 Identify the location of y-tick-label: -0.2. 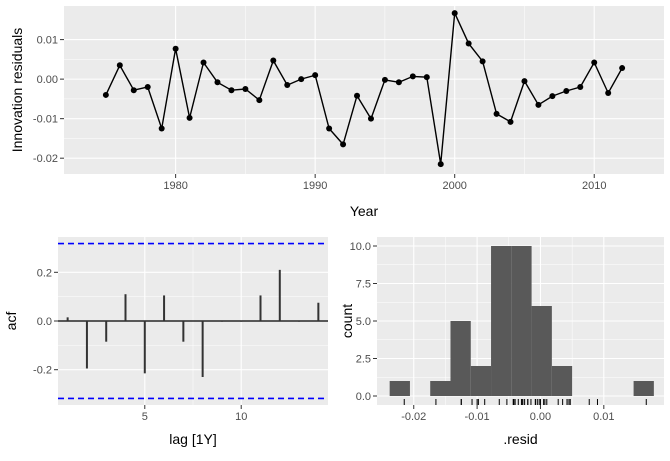
(42, 371).